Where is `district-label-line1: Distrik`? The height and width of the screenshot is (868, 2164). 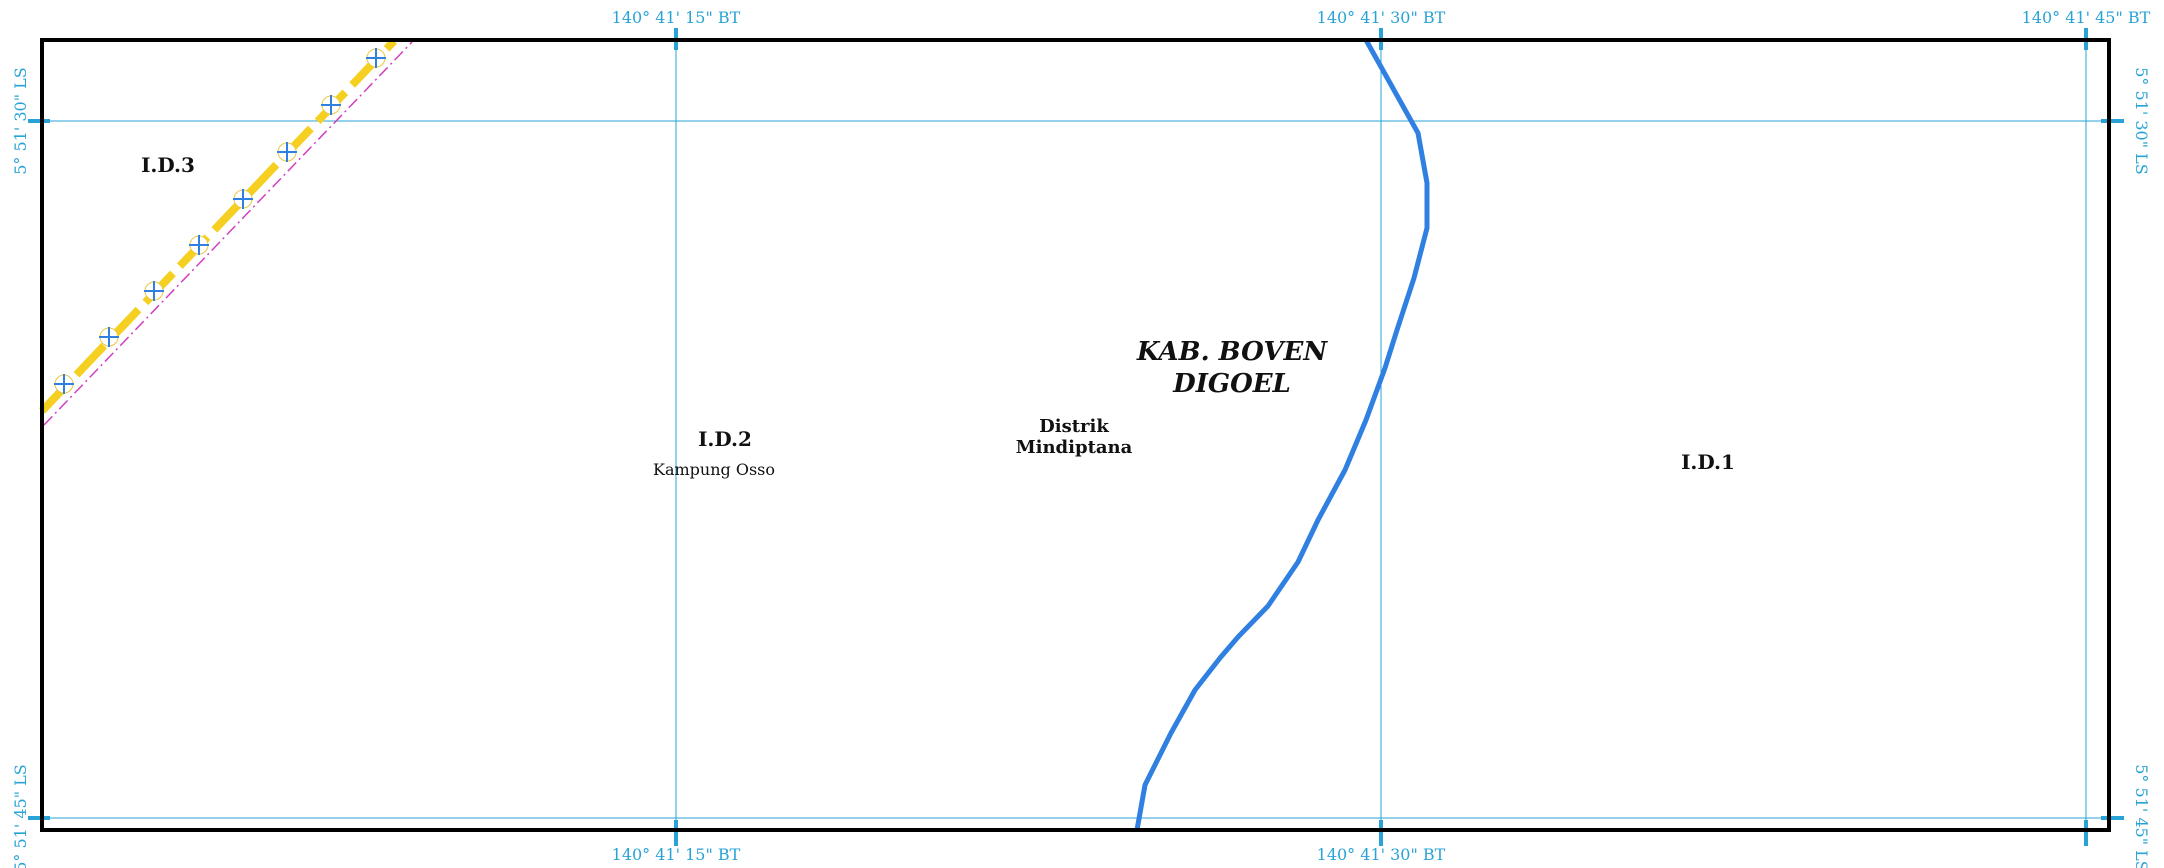 district-label-line1: Distrik is located at coordinates (1074, 426).